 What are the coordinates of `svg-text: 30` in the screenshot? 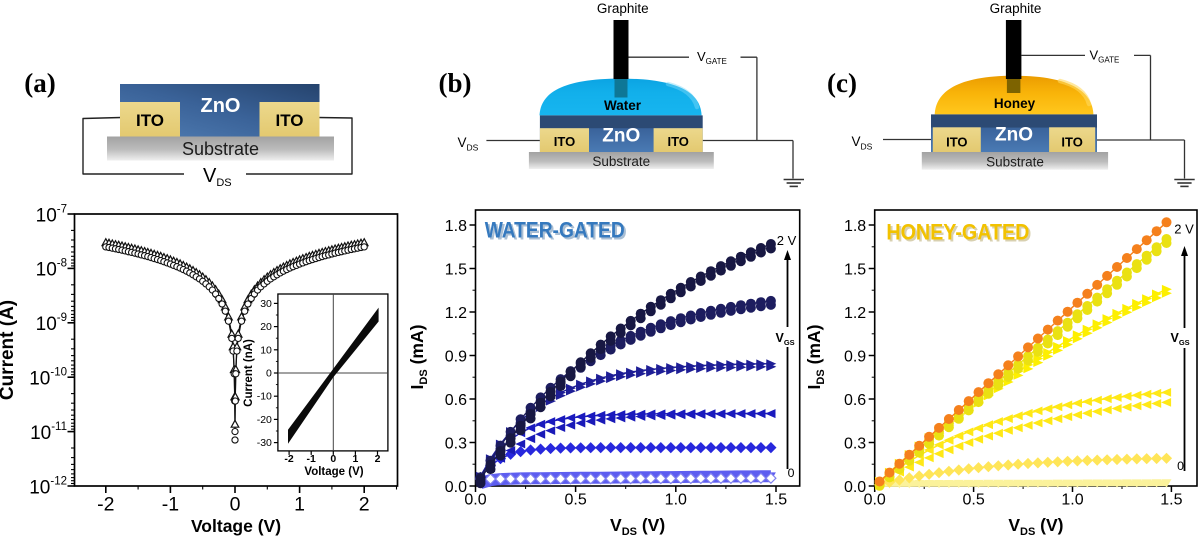 It's located at (266, 304).